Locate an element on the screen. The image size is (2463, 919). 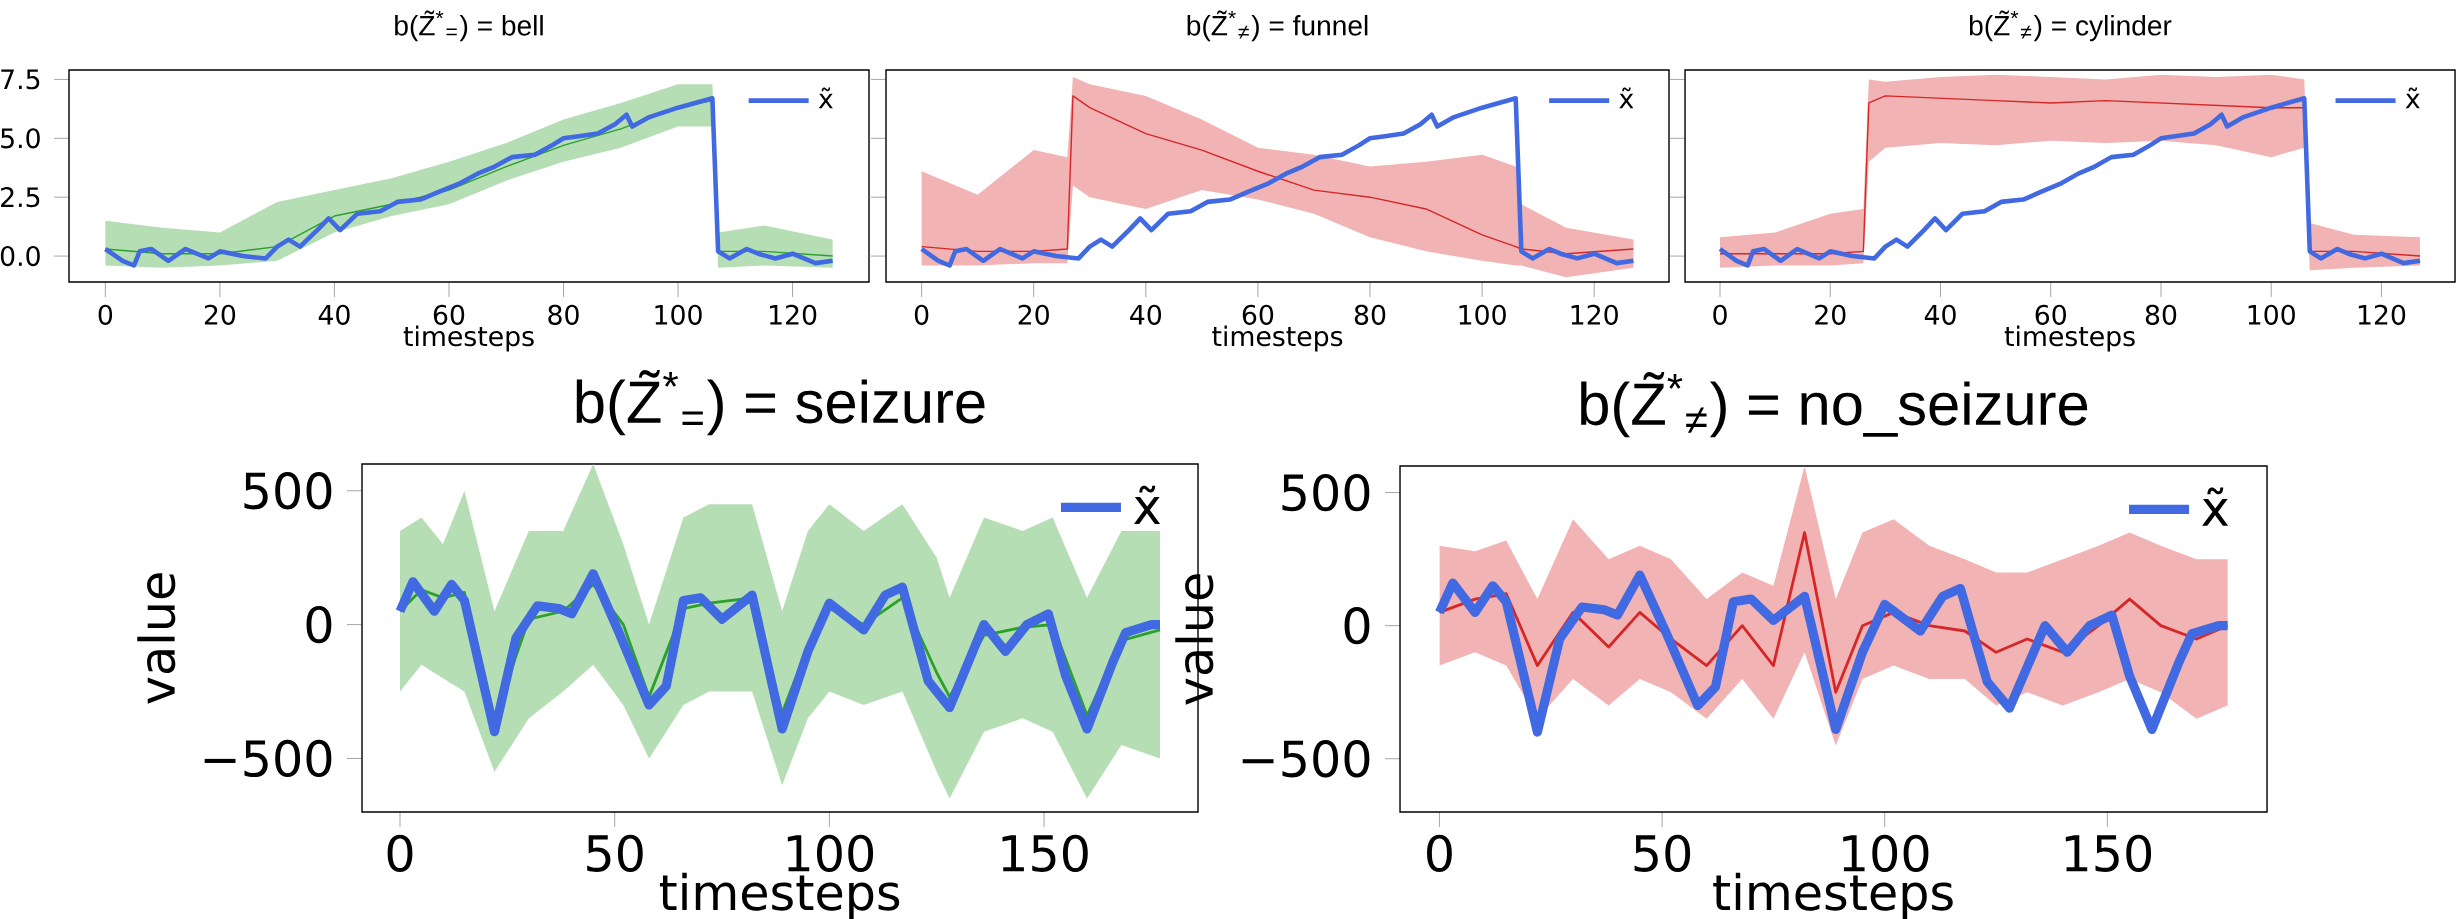
y-tick-label: 5.0 is located at coordinates (20, 138).